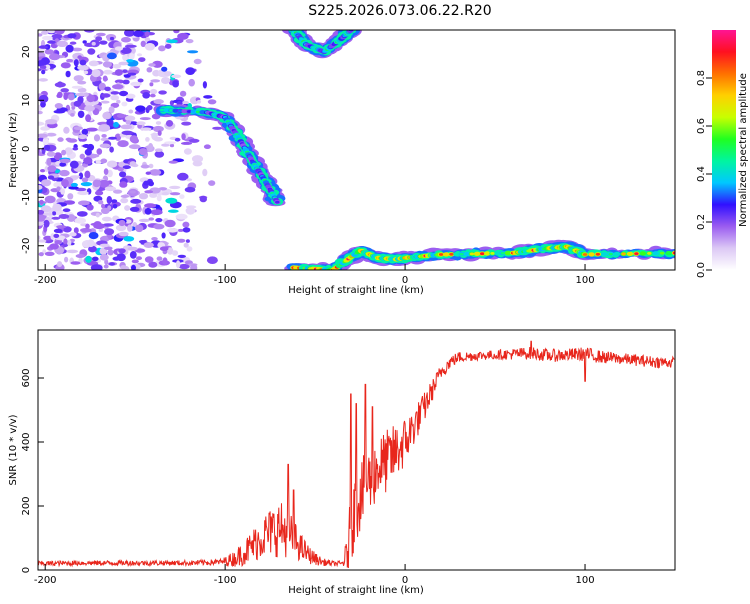 This screenshot has height=604, width=750. What do you see at coordinates (701, 270) in the screenshot?
I see `colorbar-tick-label: 0.0` at bounding box center [701, 270].